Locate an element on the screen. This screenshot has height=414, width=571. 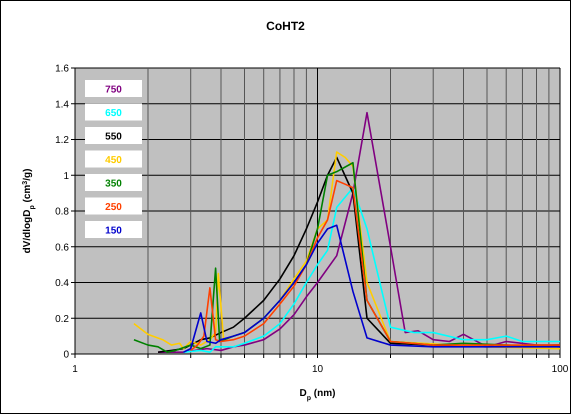
y-tick-label: 1.2 is located at coordinates (62, 140).